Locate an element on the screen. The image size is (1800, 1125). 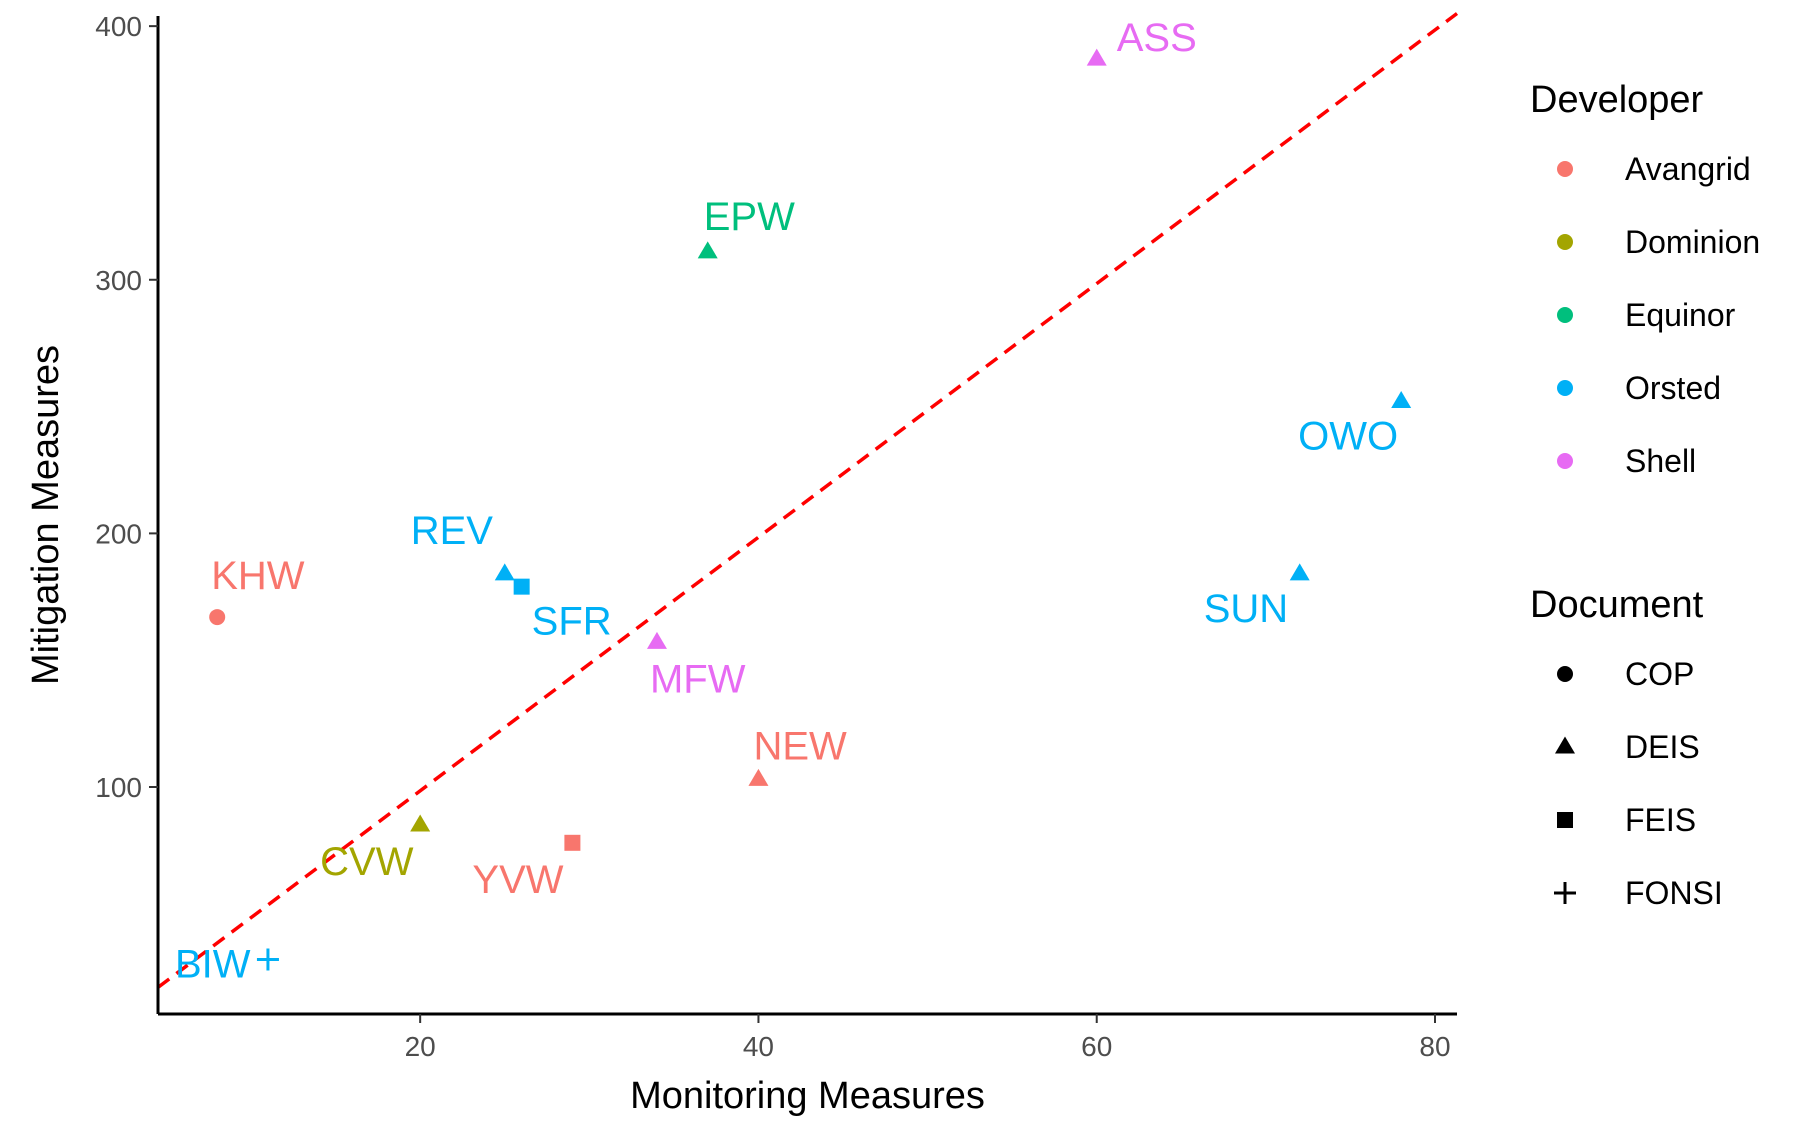
data-point-label: EPW is located at coordinates (749, 217).